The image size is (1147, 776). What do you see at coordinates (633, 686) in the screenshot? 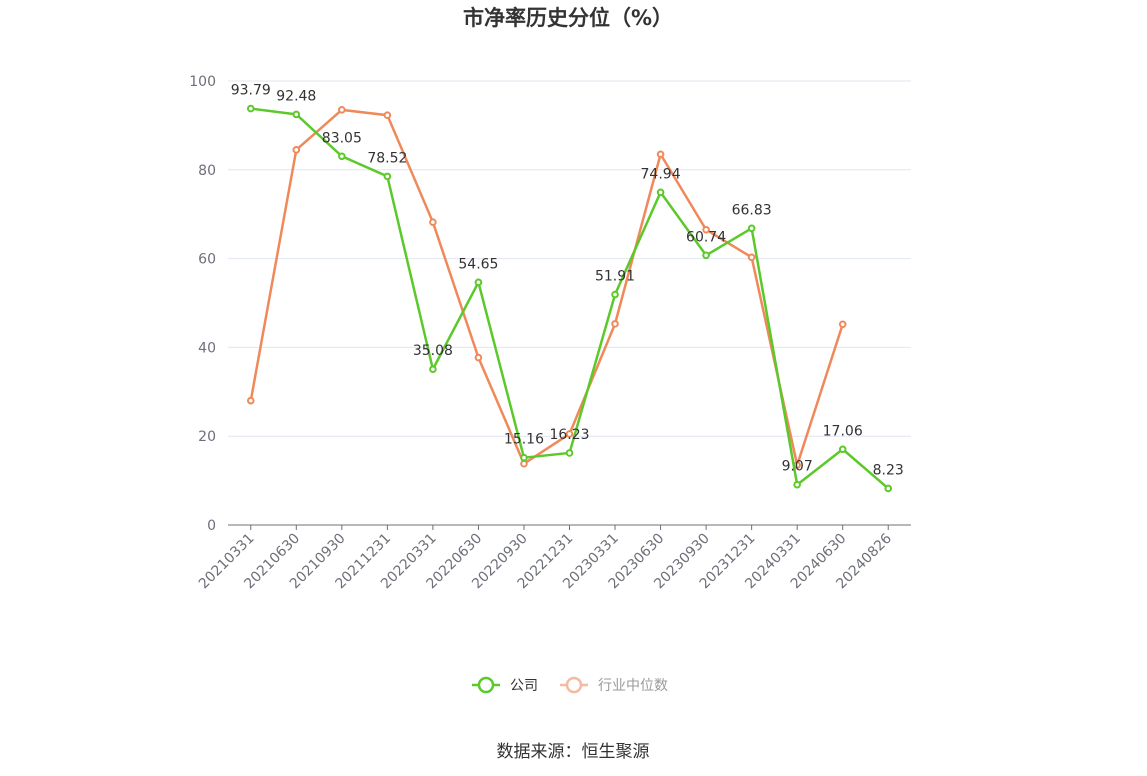
I see `legend-label: 行业中位数` at bounding box center [633, 686].